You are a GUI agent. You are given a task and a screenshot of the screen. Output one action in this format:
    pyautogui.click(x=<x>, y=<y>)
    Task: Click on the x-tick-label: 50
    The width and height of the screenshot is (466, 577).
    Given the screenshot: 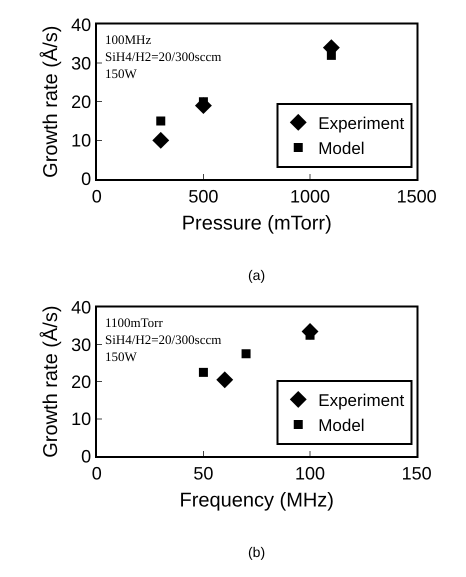 What is the action you would take?
    pyautogui.click(x=203, y=474)
    